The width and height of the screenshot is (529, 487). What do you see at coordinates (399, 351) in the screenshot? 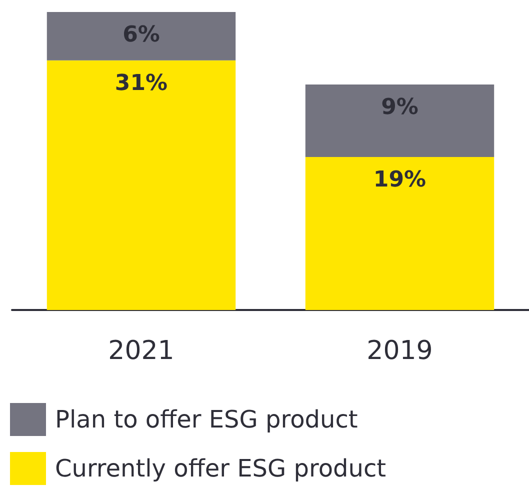
I see `x-tick-label: 2019` at bounding box center [399, 351].